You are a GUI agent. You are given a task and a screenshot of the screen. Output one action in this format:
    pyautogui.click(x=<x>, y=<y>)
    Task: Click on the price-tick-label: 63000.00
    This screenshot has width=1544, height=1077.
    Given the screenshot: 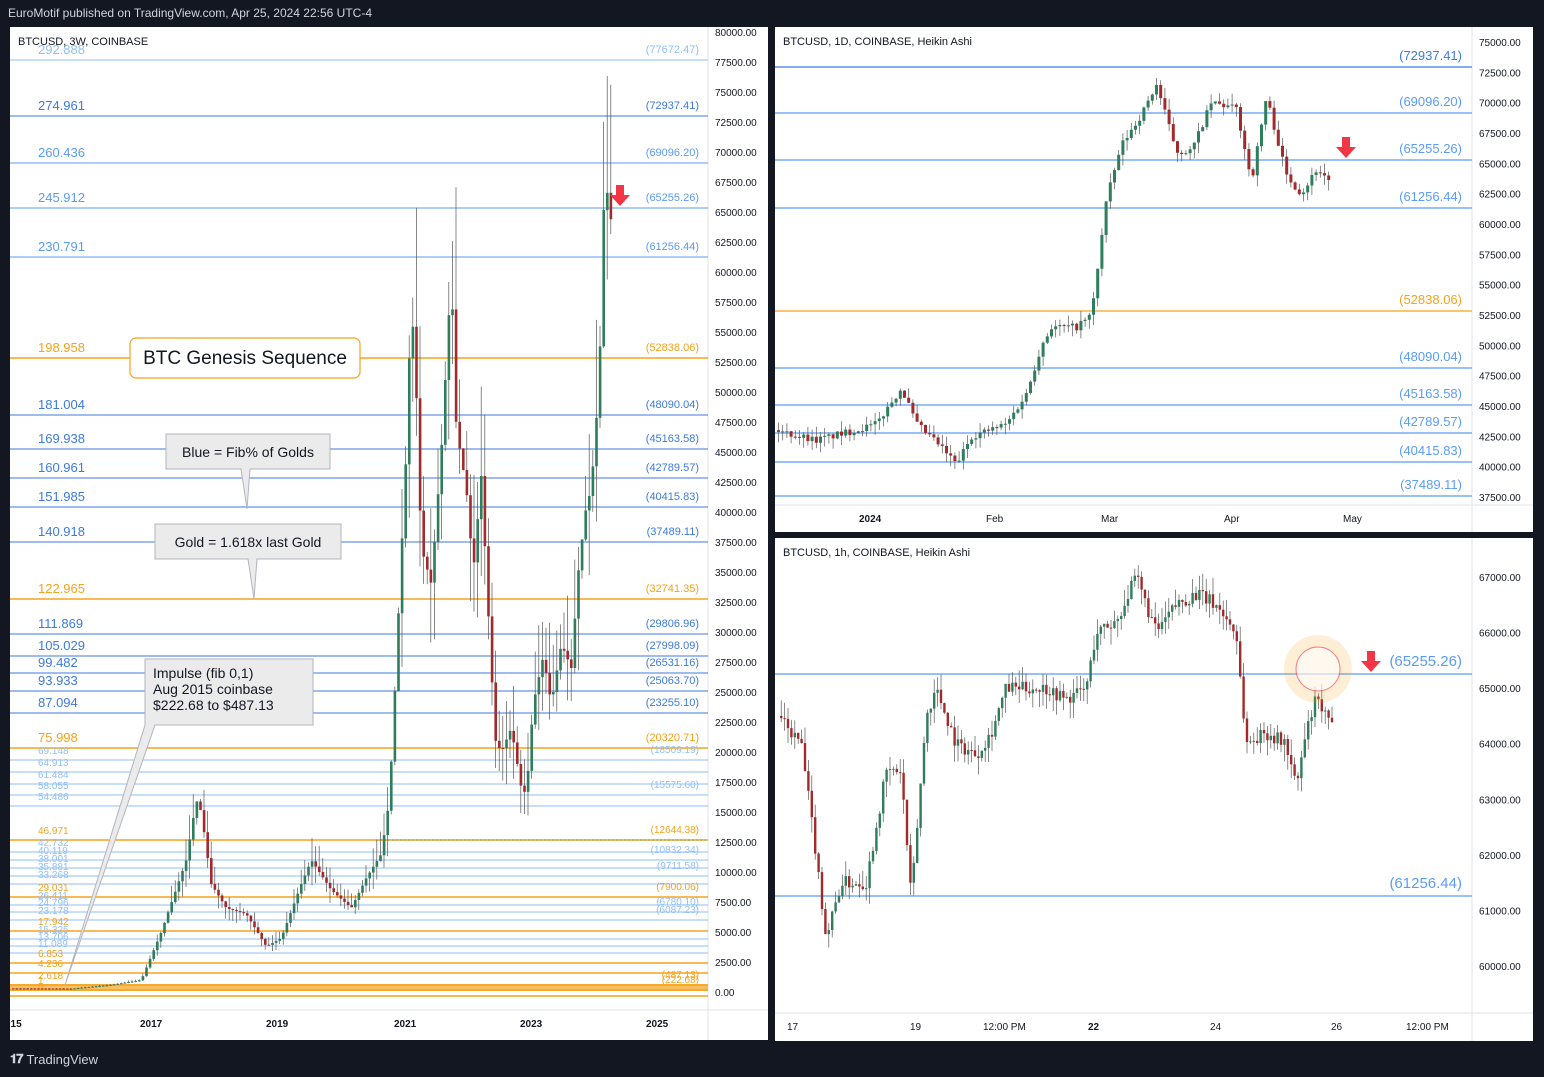 What is the action you would take?
    pyautogui.click(x=1500, y=800)
    